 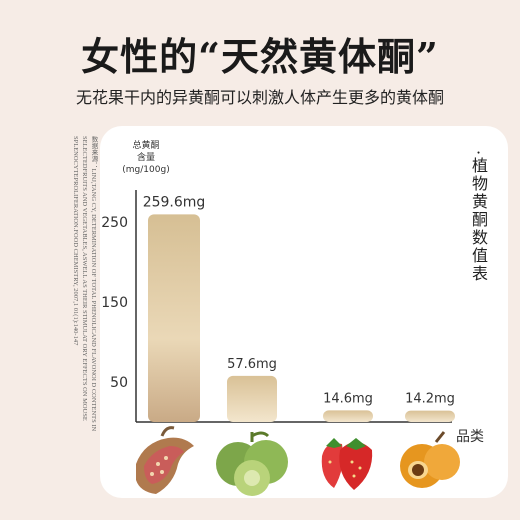 What do you see at coordinates (252, 463) in the screenshot?
I see `green-peach-icon` at bounding box center [252, 463].